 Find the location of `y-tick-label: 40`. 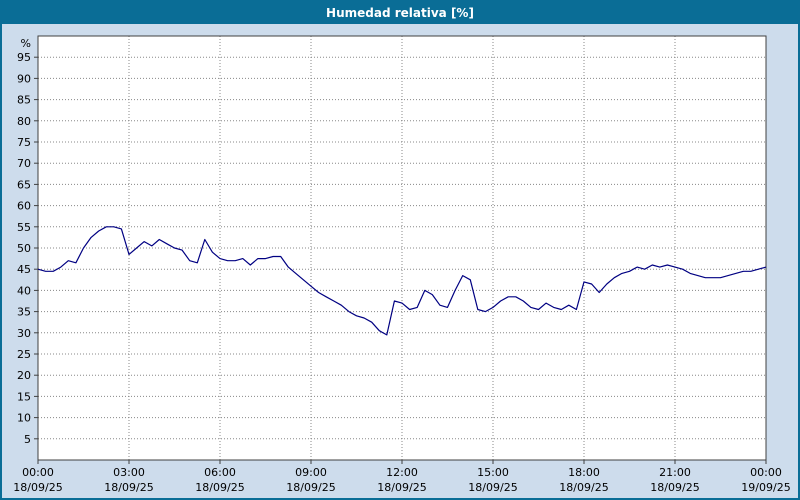

y-tick-label: 40 is located at coordinates (24, 290).